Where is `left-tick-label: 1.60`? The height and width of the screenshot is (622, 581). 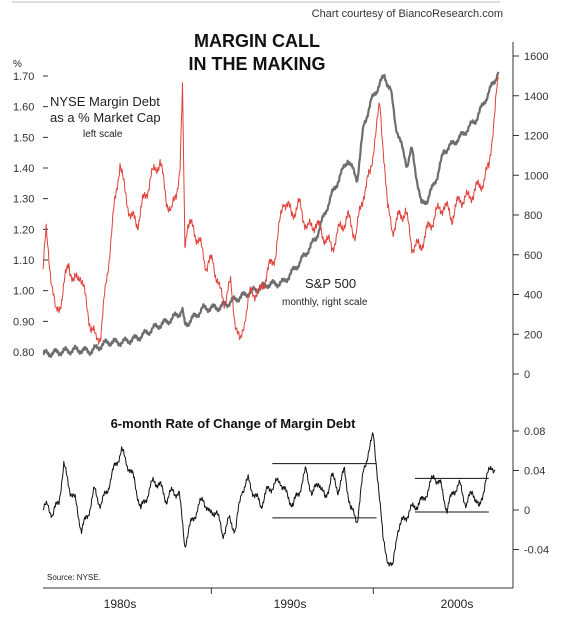 left-tick-label: 1.60 is located at coordinates (23, 108).